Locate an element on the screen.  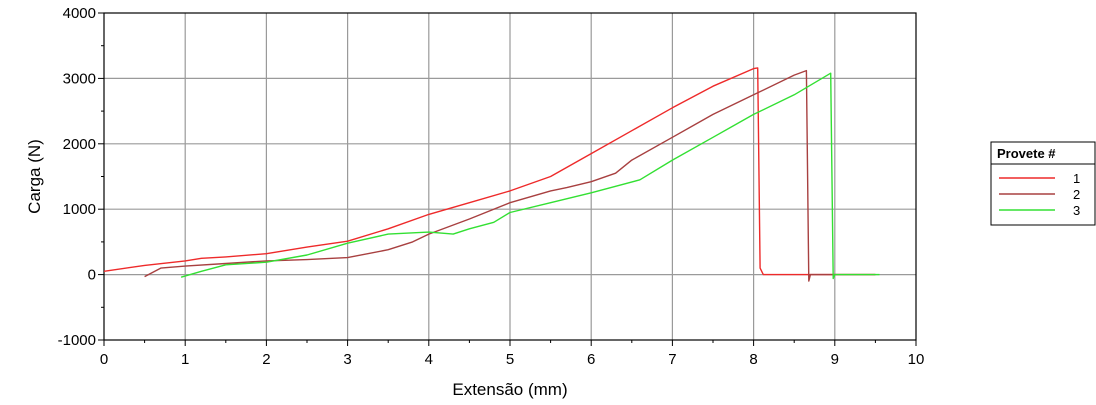
y-tick-label: -1000 is located at coordinates (77, 340).